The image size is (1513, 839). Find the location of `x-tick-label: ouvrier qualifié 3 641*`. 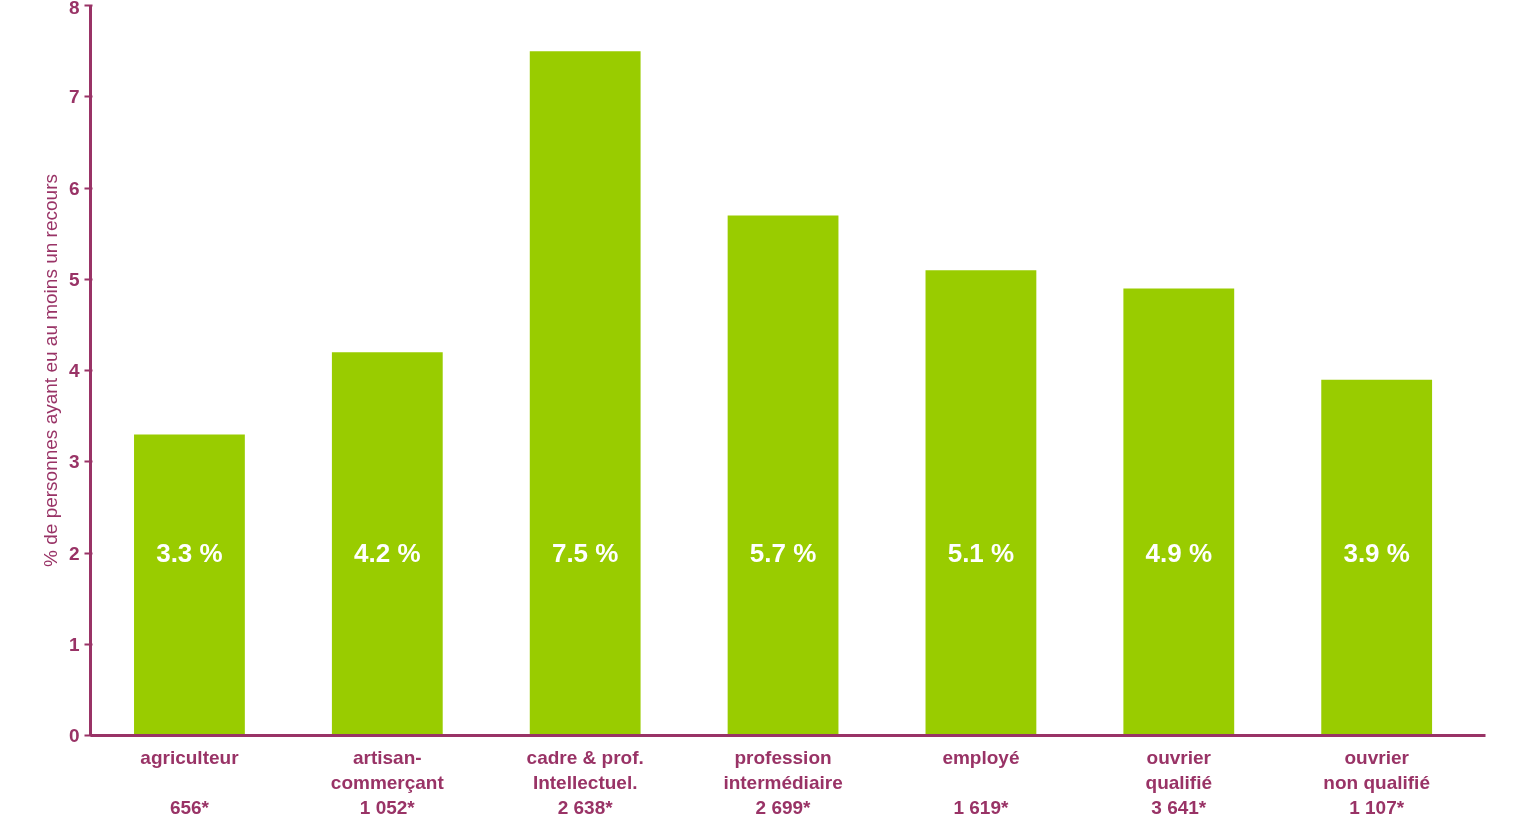

x-tick-label: ouvrier qualifié 3 641* is located at coordinates (1179, 782).